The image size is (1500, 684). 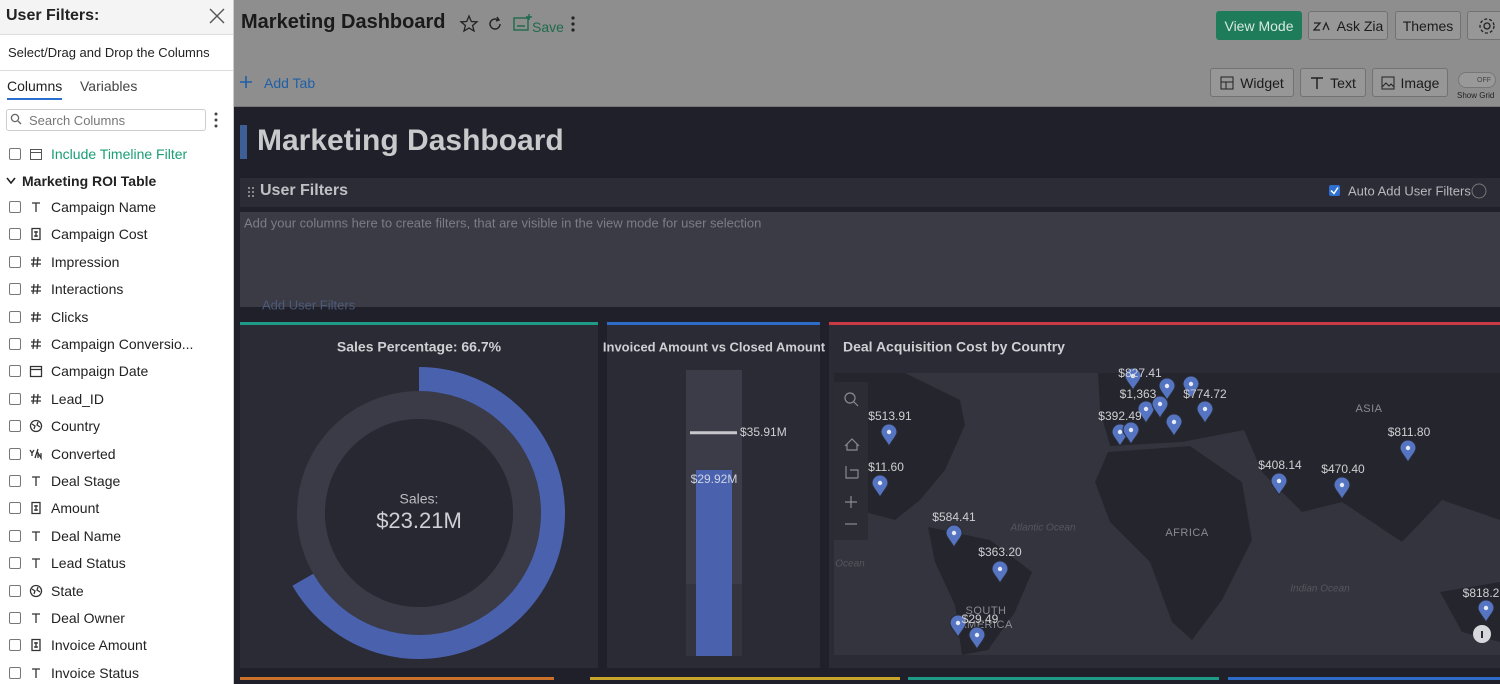 I want to click on add-tab-icon, so click(x=246, y=82).